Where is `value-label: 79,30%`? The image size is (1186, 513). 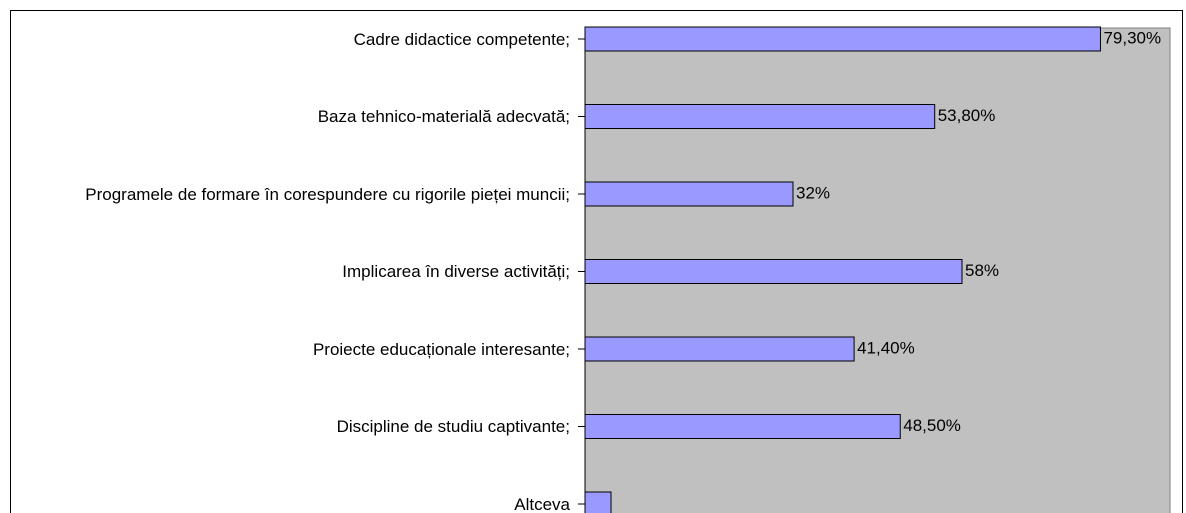 value-label: 79,30% is located at coordinates (1132, 37).